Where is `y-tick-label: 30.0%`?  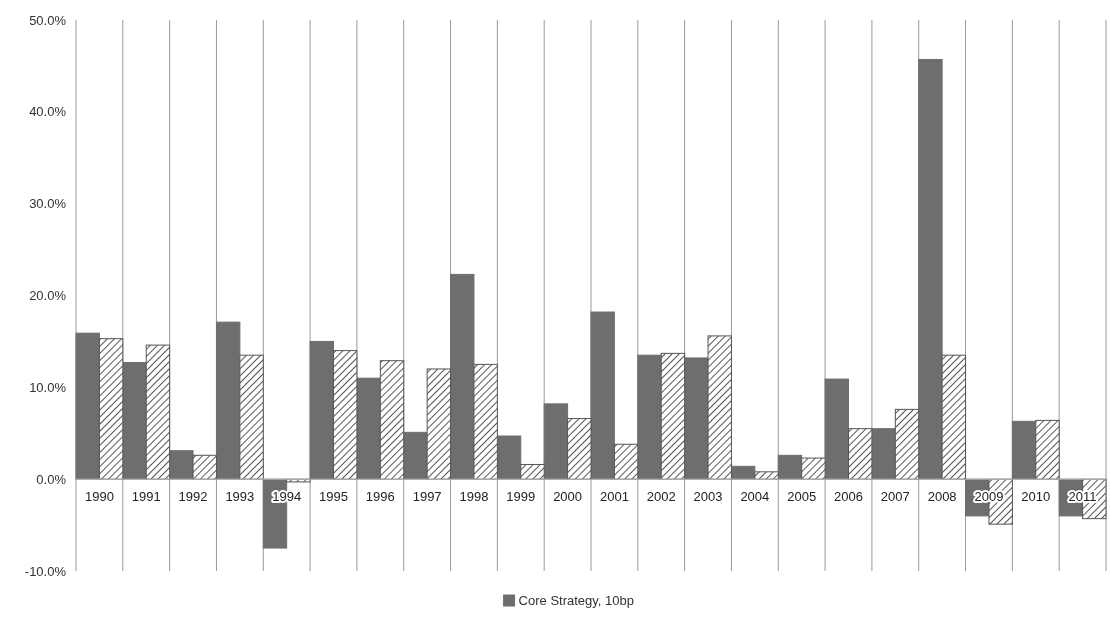 y-tick-label: 30.0% is located at coordinates (48, 204).